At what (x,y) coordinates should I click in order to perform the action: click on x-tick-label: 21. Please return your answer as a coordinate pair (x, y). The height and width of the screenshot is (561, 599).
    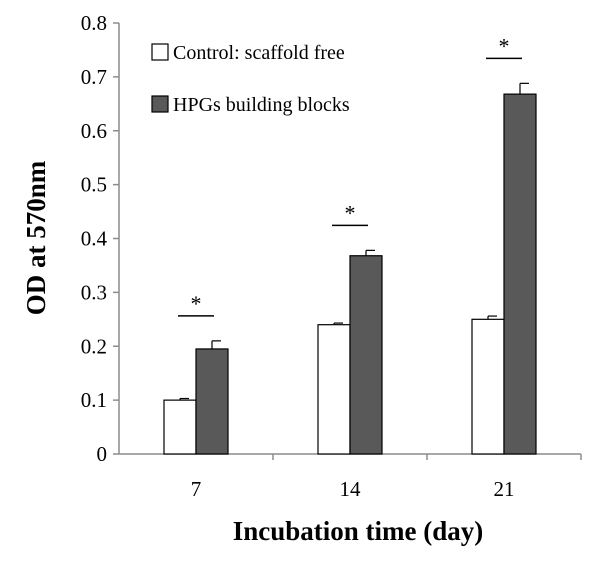
    Looking at the image, I should click on (504, 489).